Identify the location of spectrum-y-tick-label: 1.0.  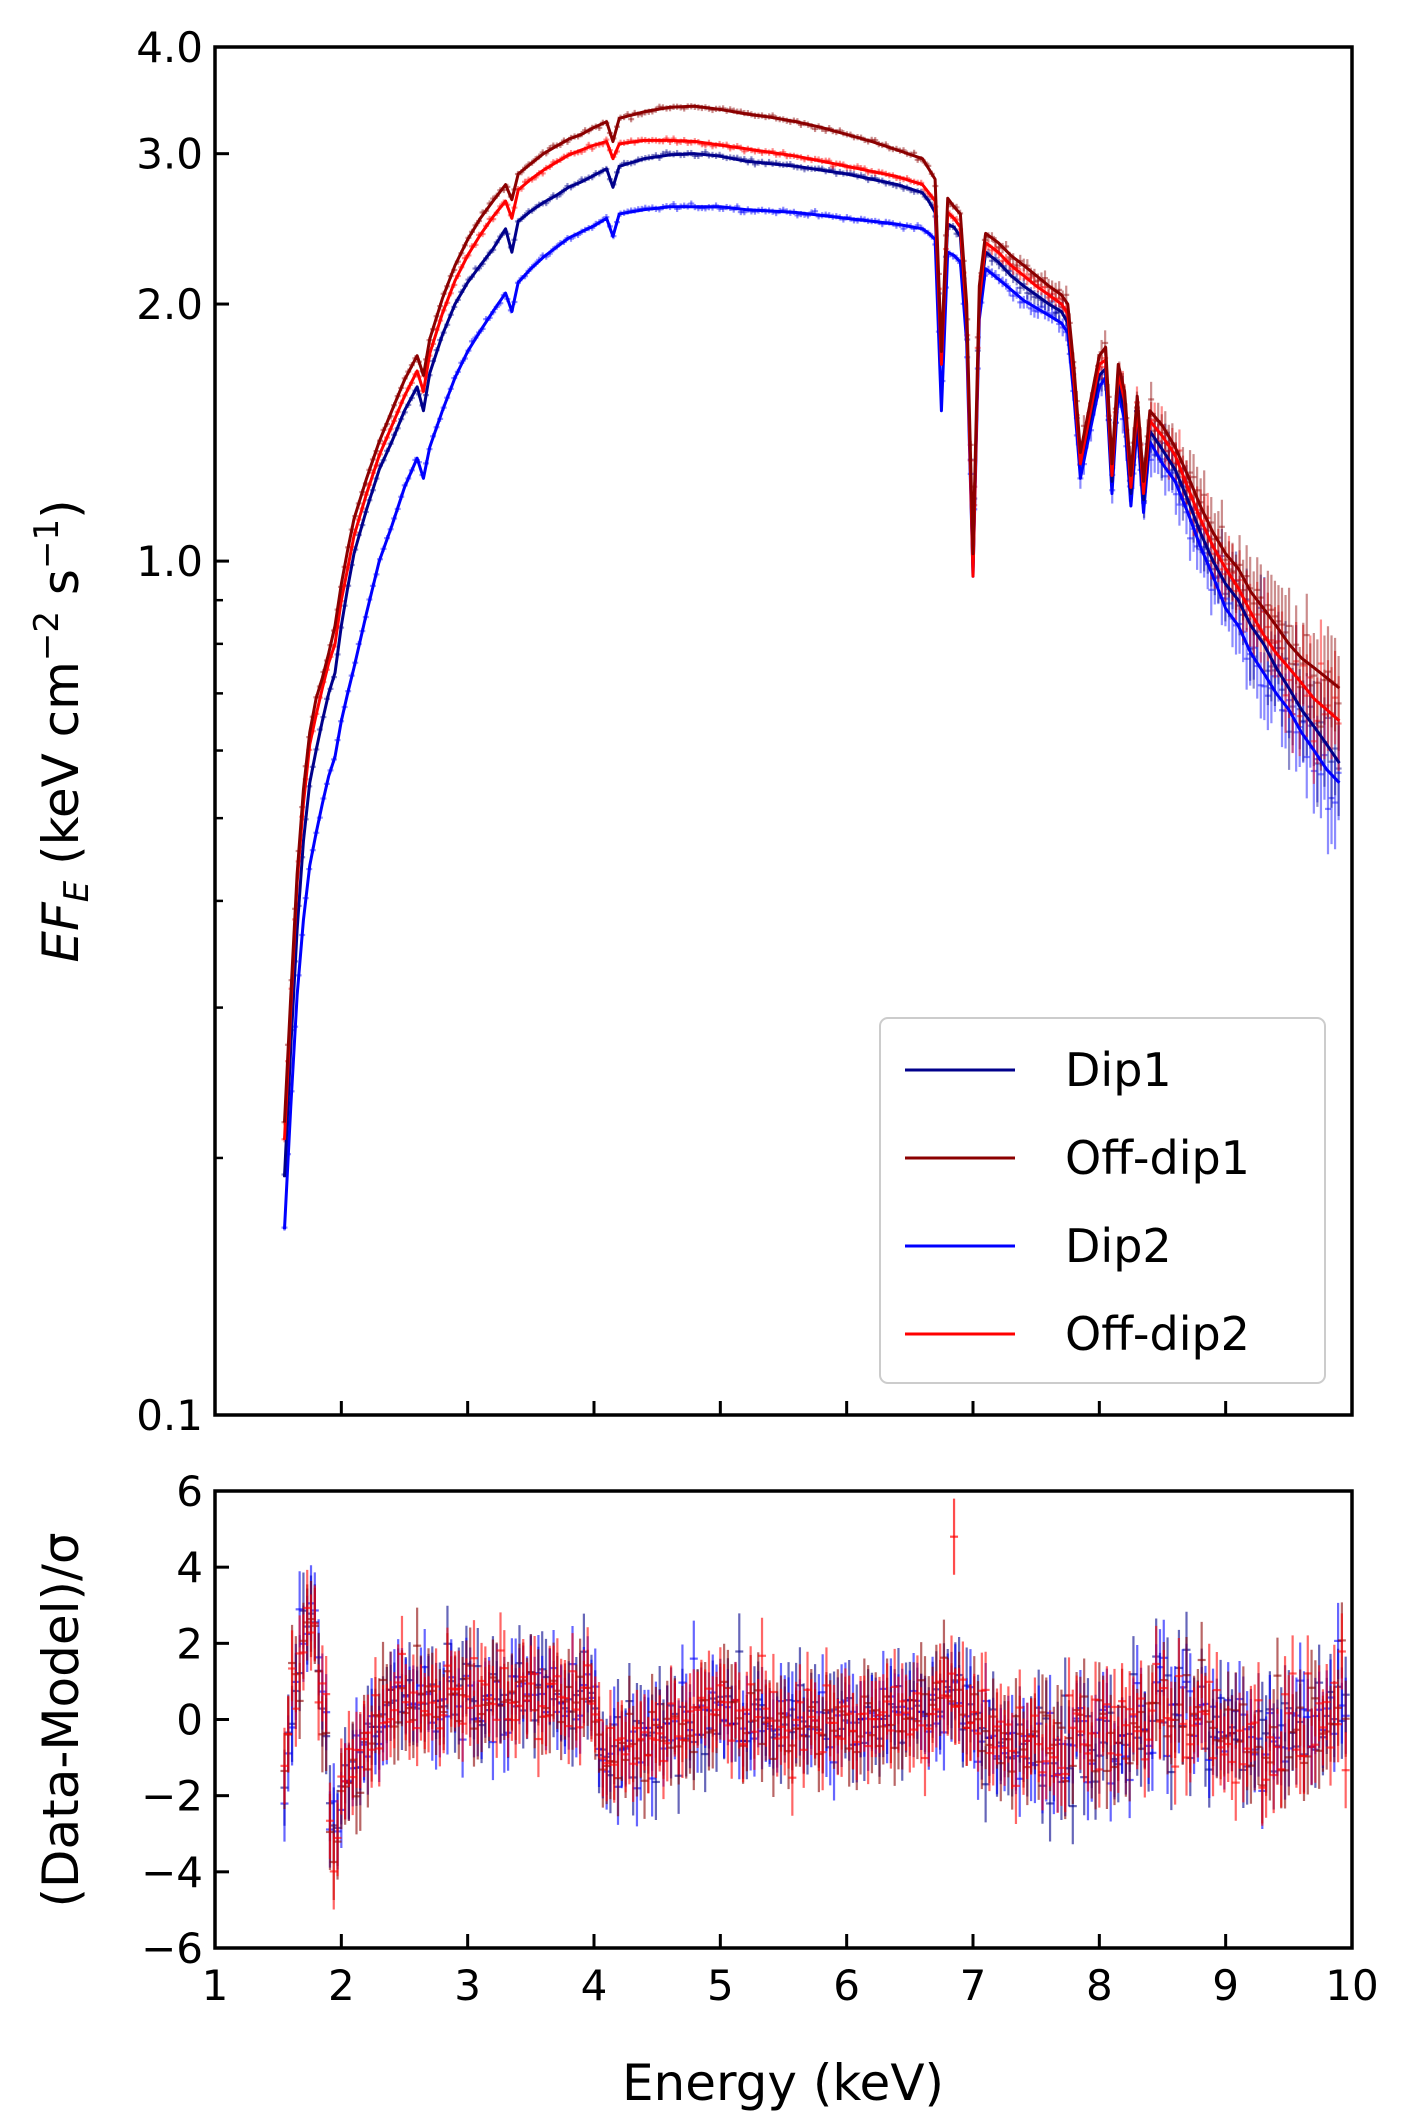
(169, 561).